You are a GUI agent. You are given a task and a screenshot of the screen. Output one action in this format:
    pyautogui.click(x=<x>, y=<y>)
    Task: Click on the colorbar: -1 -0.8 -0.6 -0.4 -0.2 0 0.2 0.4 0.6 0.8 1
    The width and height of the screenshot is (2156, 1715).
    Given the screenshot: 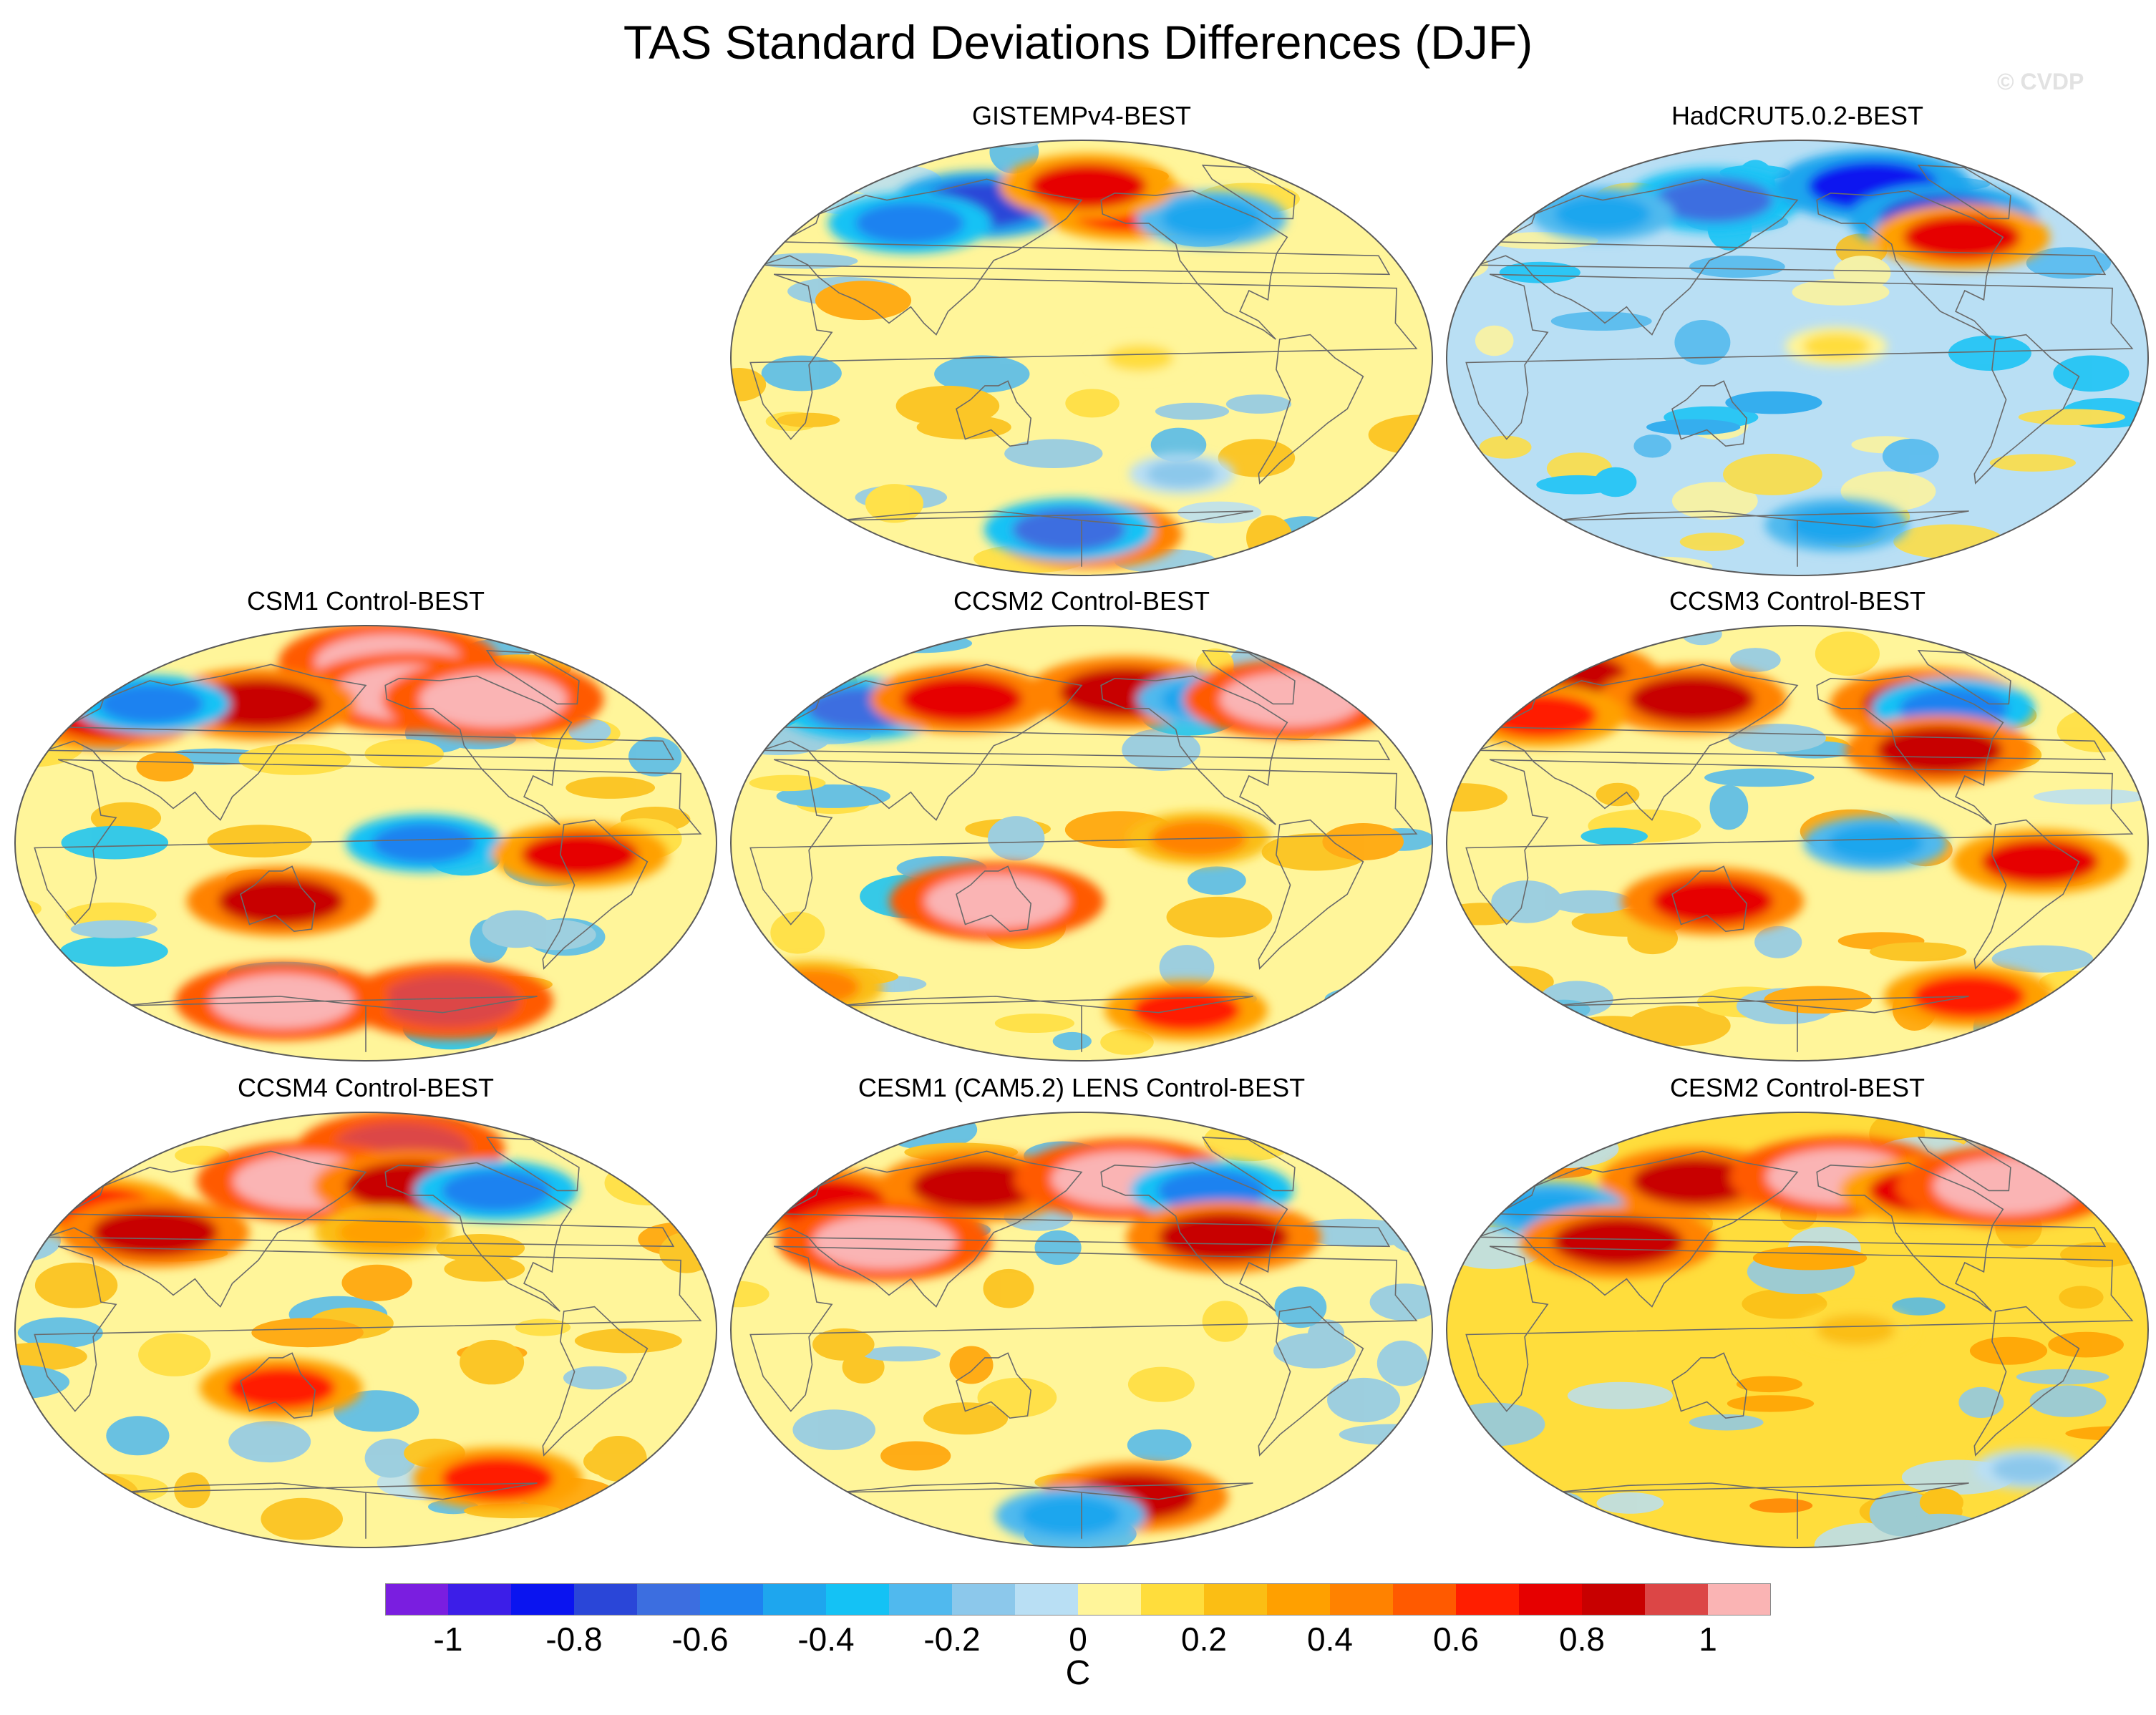 What is the action you would take?
    pyautogui.click(x=1078, y=1619)
    